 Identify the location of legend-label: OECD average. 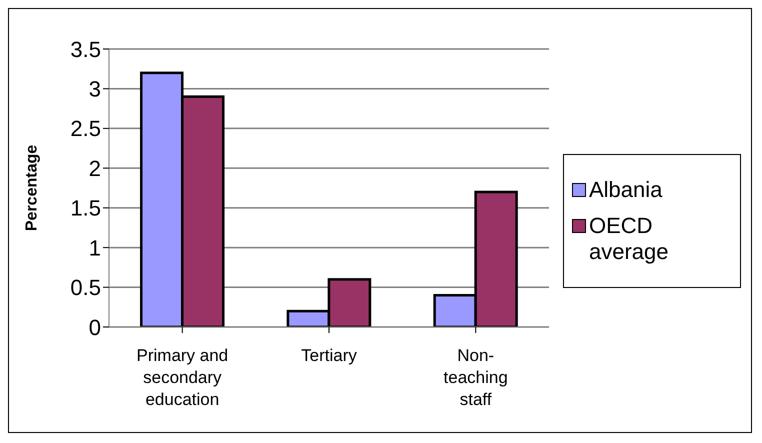
(629, 238).